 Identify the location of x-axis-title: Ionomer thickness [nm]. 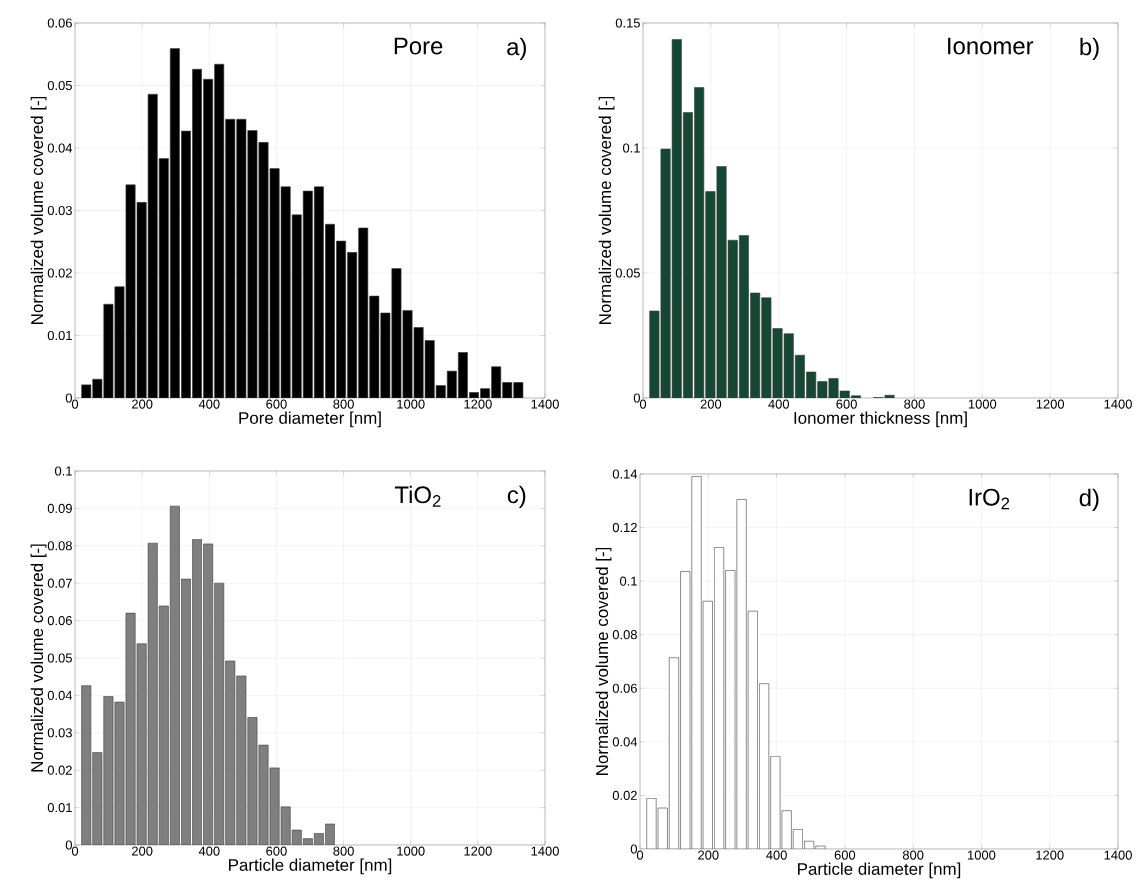
(880, 419).